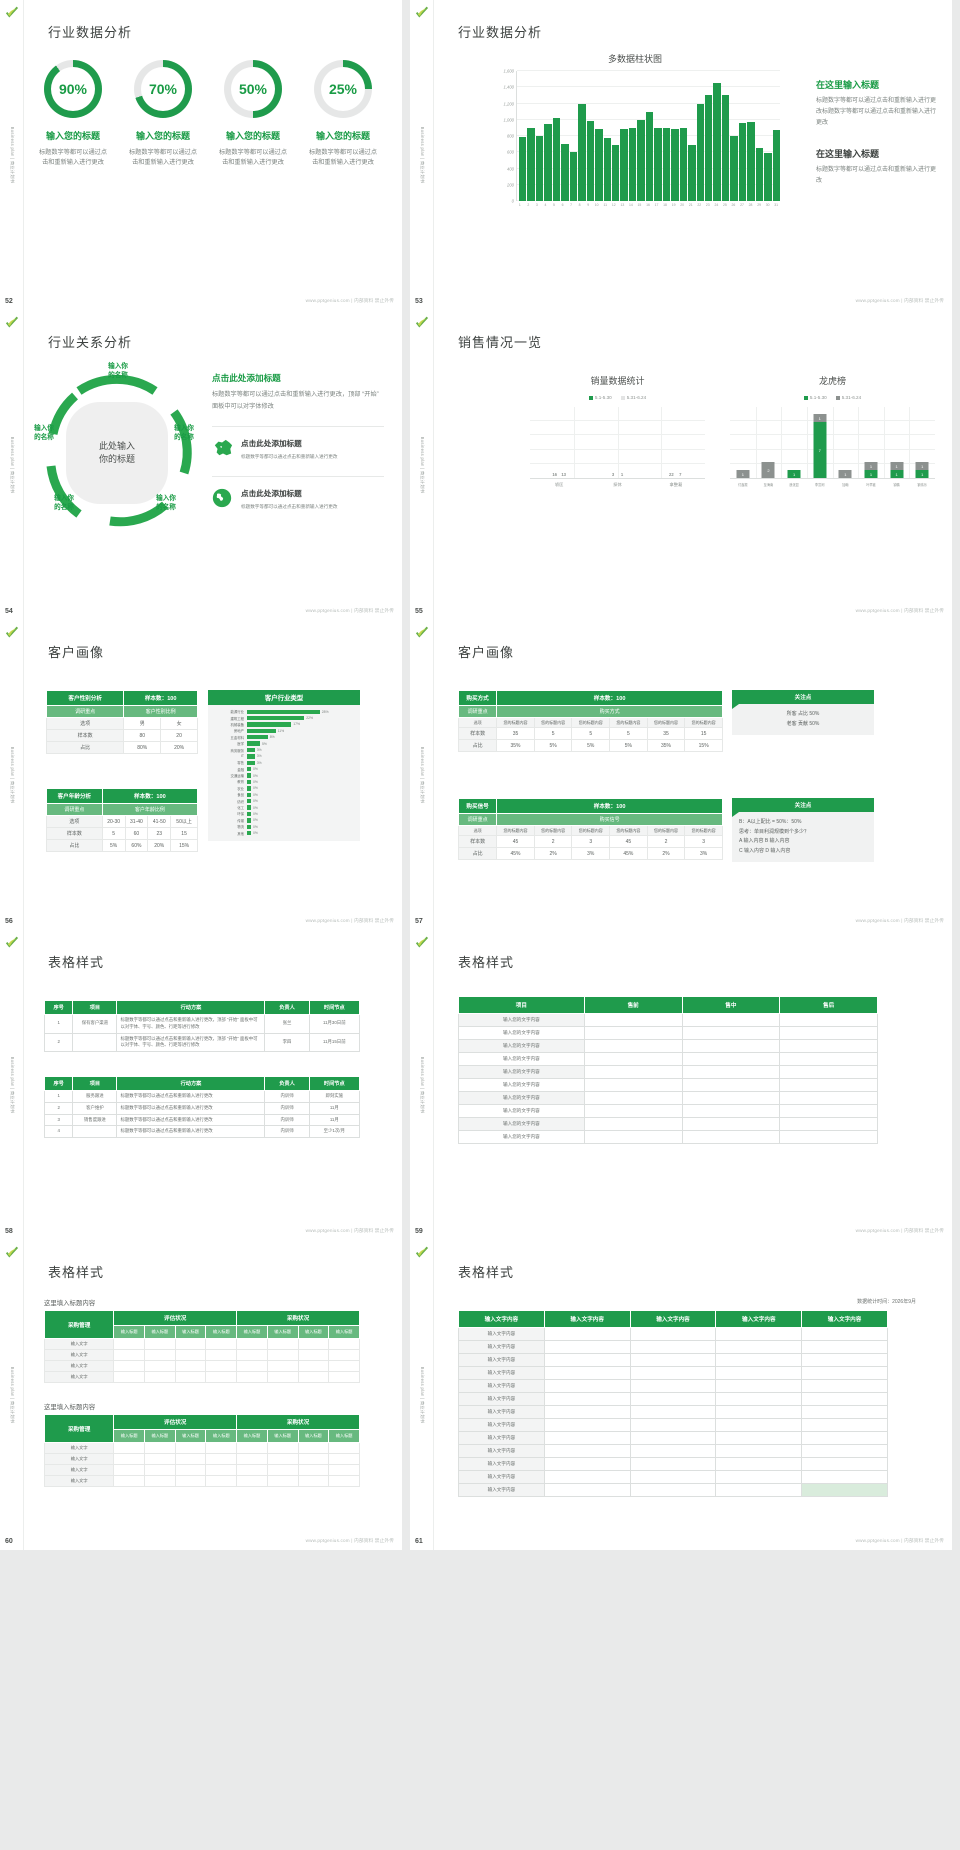  What do you see at coordinates (253, 89) in the screenshot?
I see `donut-value: 50%` at bounding box center [253, 89].